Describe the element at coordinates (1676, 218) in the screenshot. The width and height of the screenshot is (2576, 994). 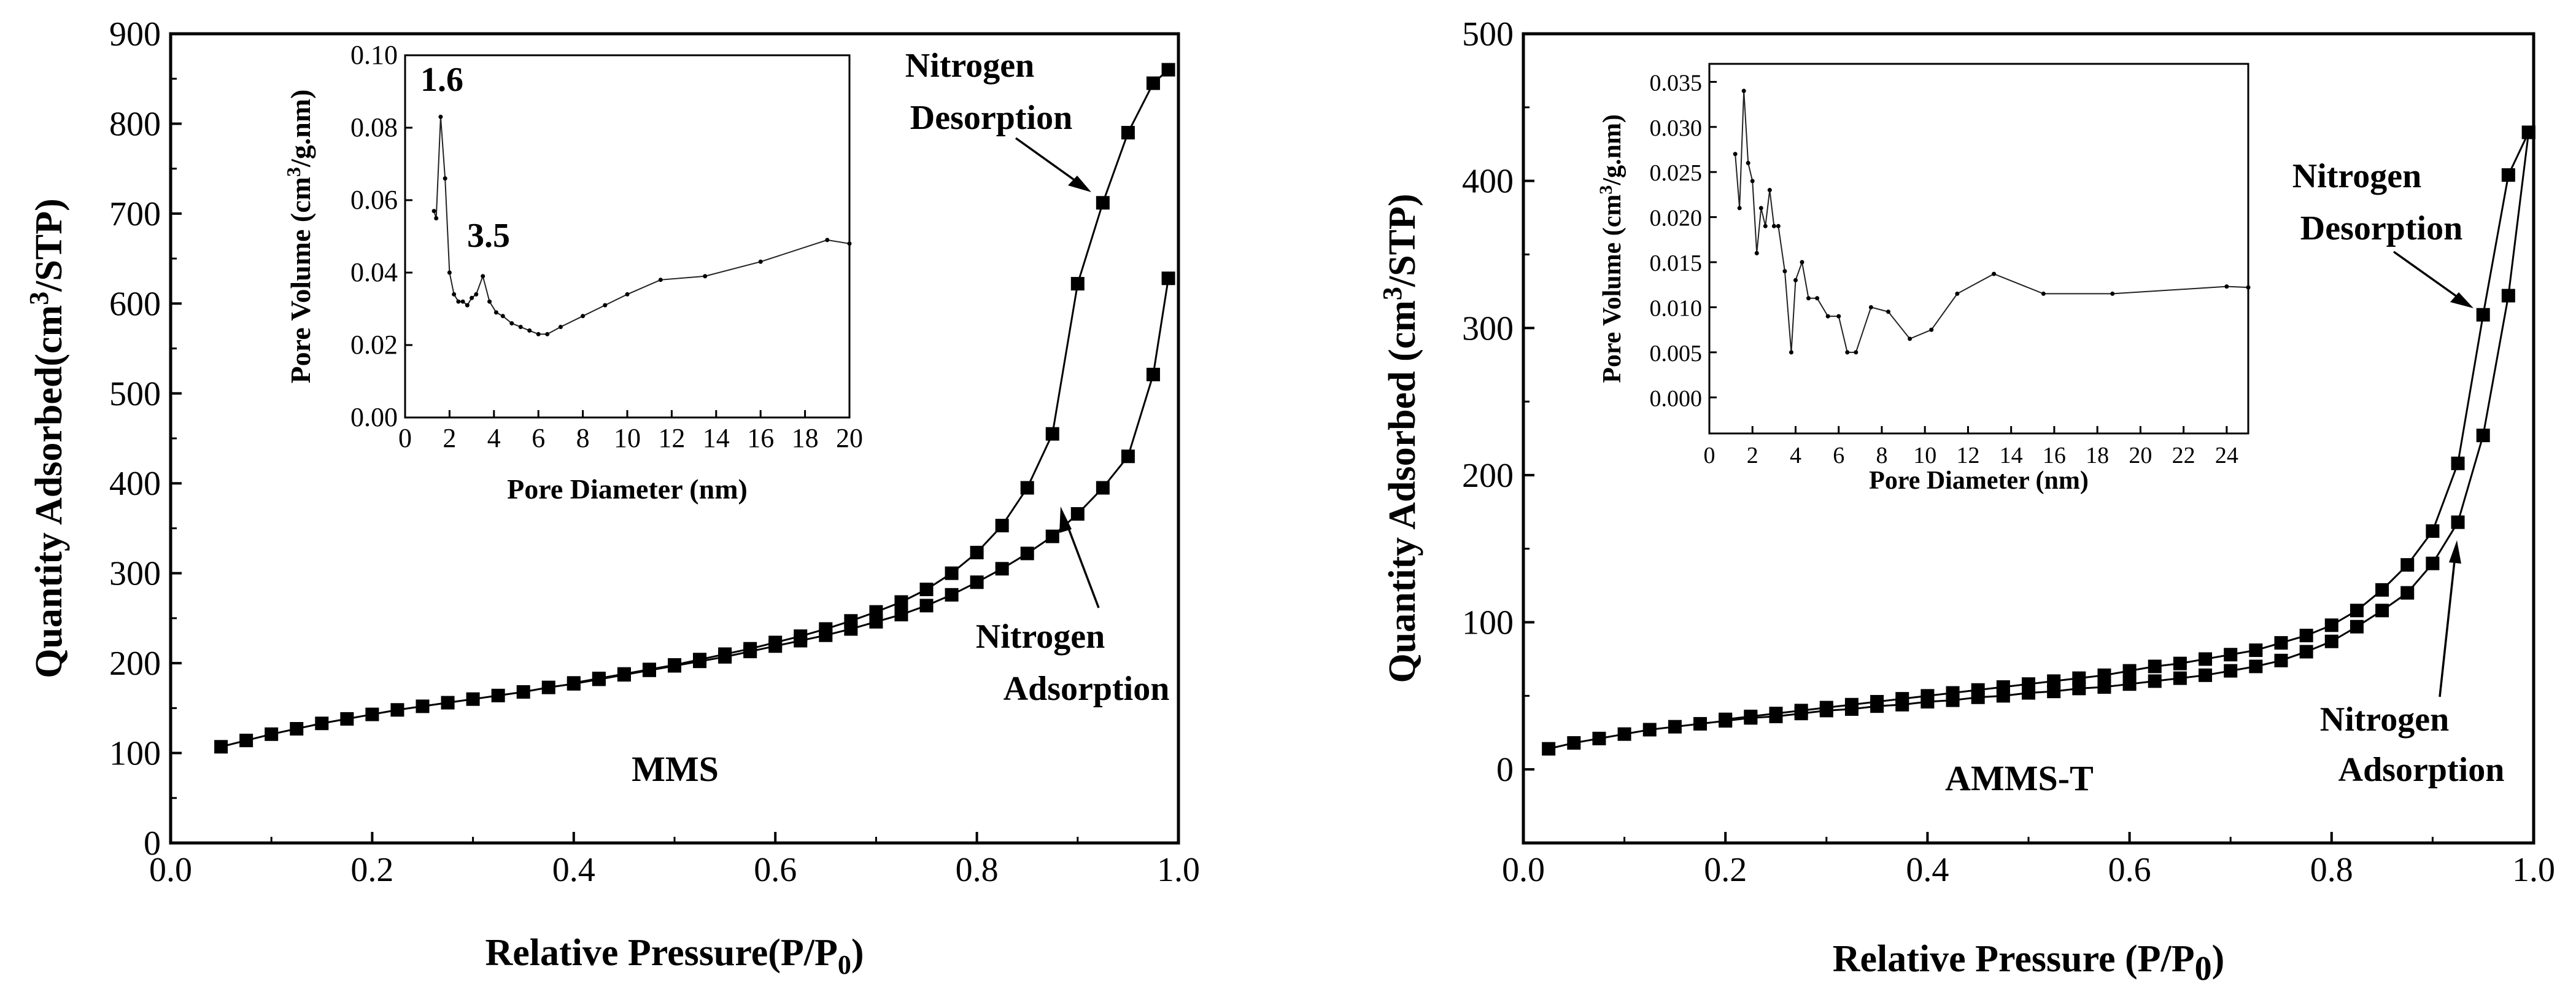
I see `inset-y-tick-label: 0.020` at that location.